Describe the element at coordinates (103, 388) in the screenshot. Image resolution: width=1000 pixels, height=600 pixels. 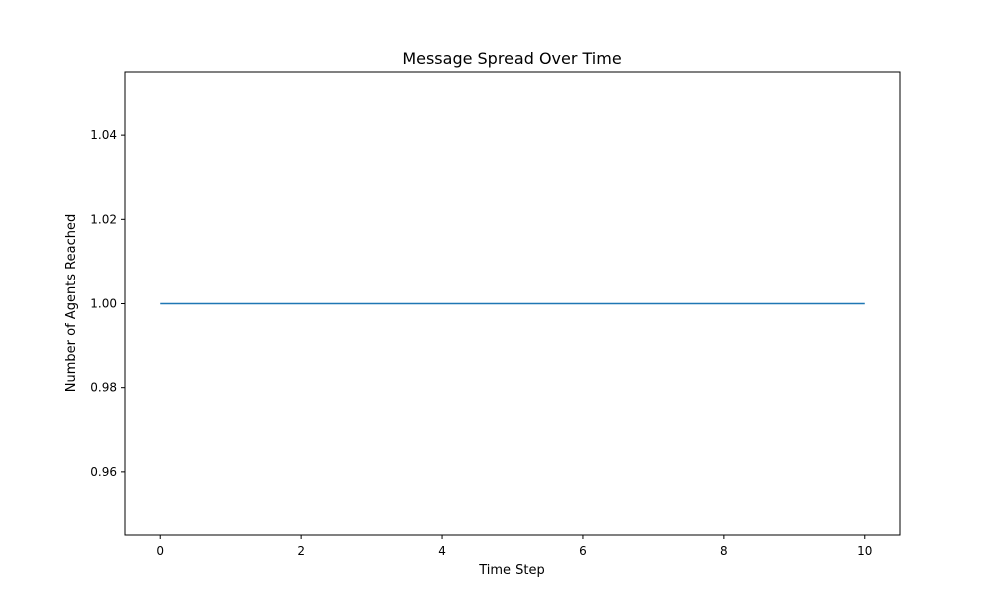
I see `y-tick-label: 0.98` at that location.